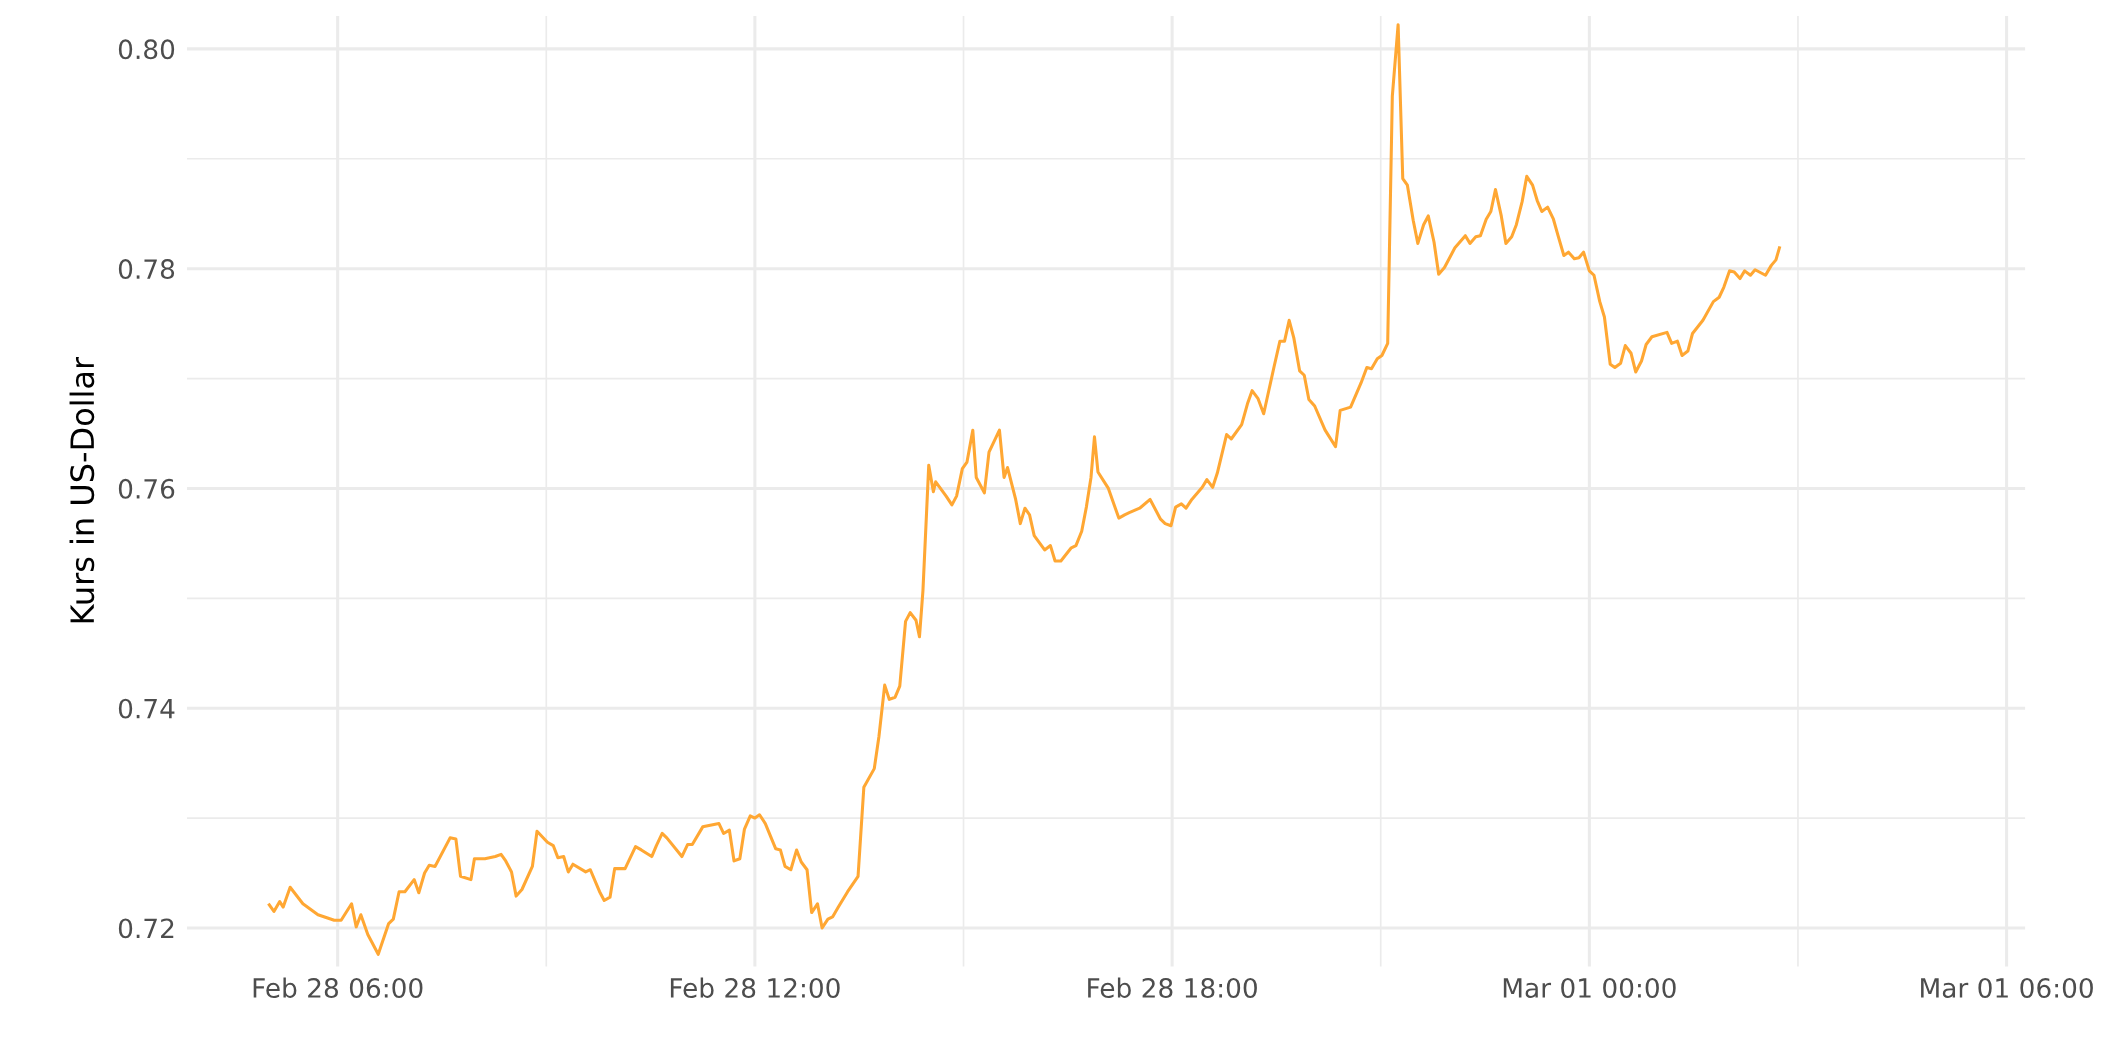 The image size is (2125, 1062). What do you see at coordinates (82, 489) in the screenshot?
I see `y-axis-title: Kurs in US-Dollar` at bounding box center [82, 489].